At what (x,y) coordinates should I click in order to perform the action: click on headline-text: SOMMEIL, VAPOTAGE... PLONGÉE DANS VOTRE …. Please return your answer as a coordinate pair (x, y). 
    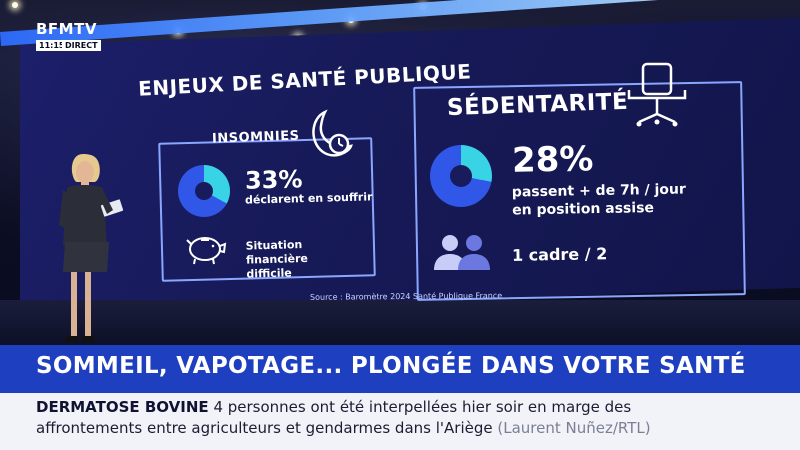
    Looking at the image, I should click on (391, 366).